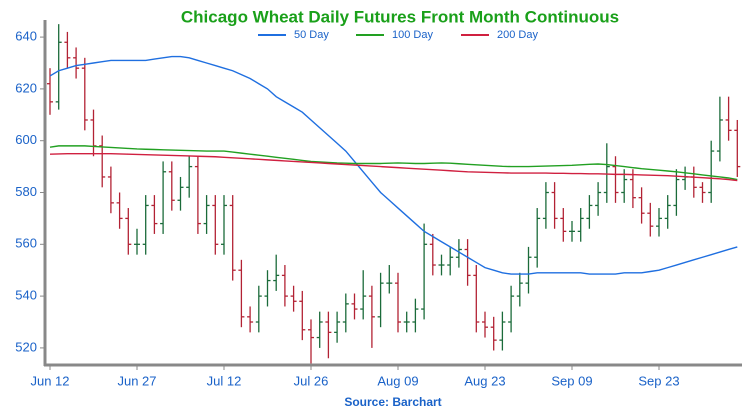  What do you see at coordinates (136, 380) in the screenshot?
I see `x-tick-label: Jun 27` at bounding box center [136, 380].